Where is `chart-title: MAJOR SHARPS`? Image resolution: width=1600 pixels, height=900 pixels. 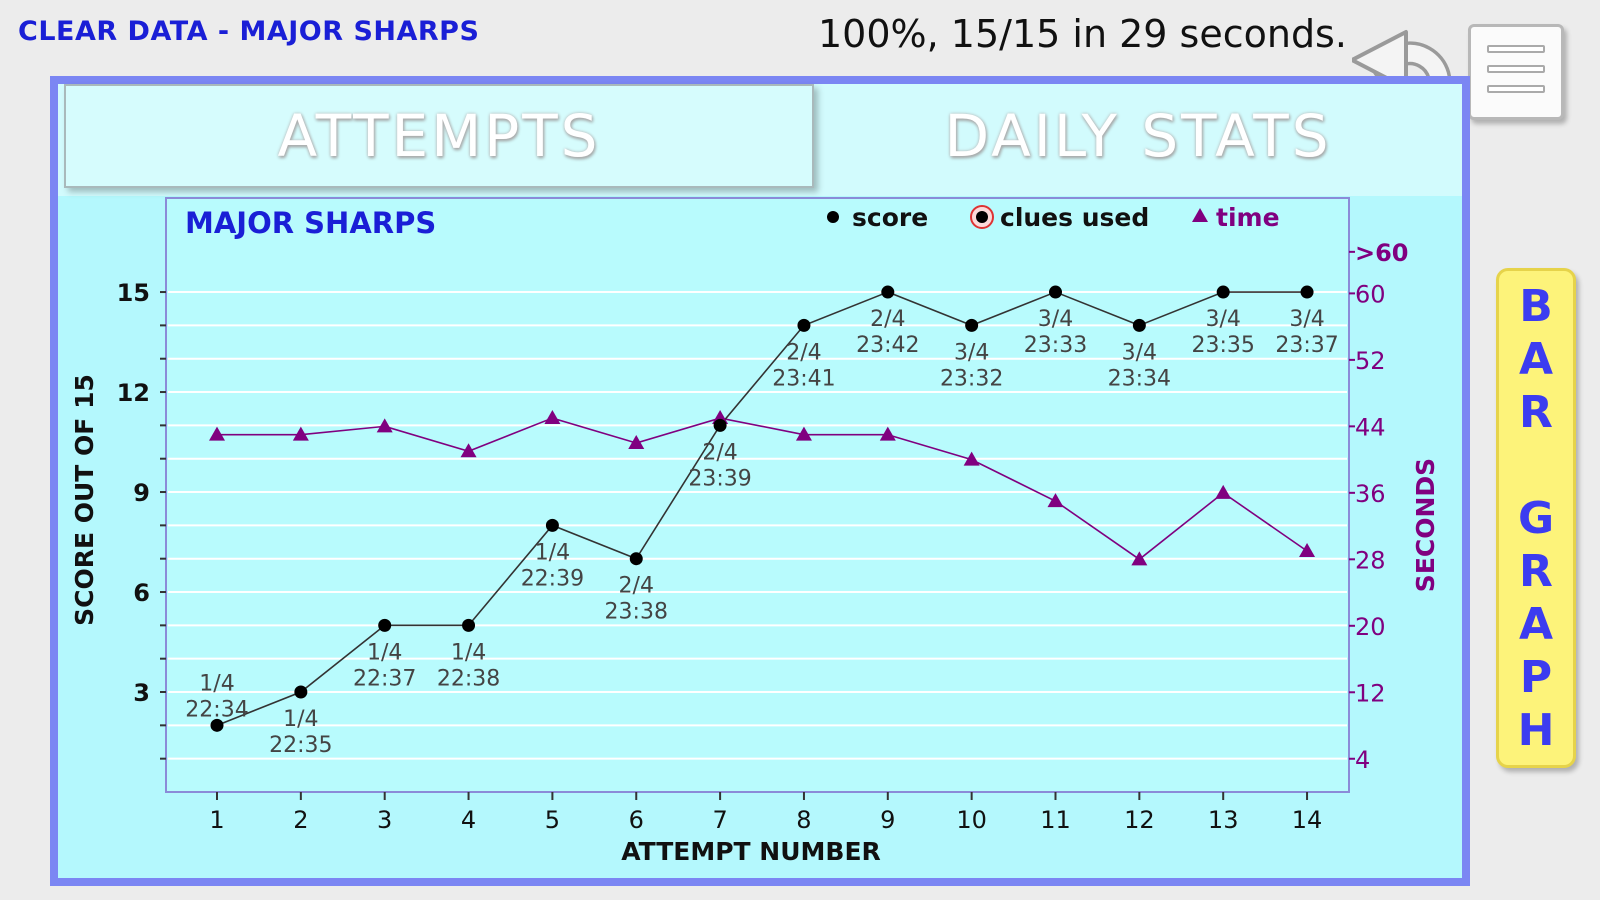
chart-title: MAJOR SHARPS is located at coordinates (310, 223).